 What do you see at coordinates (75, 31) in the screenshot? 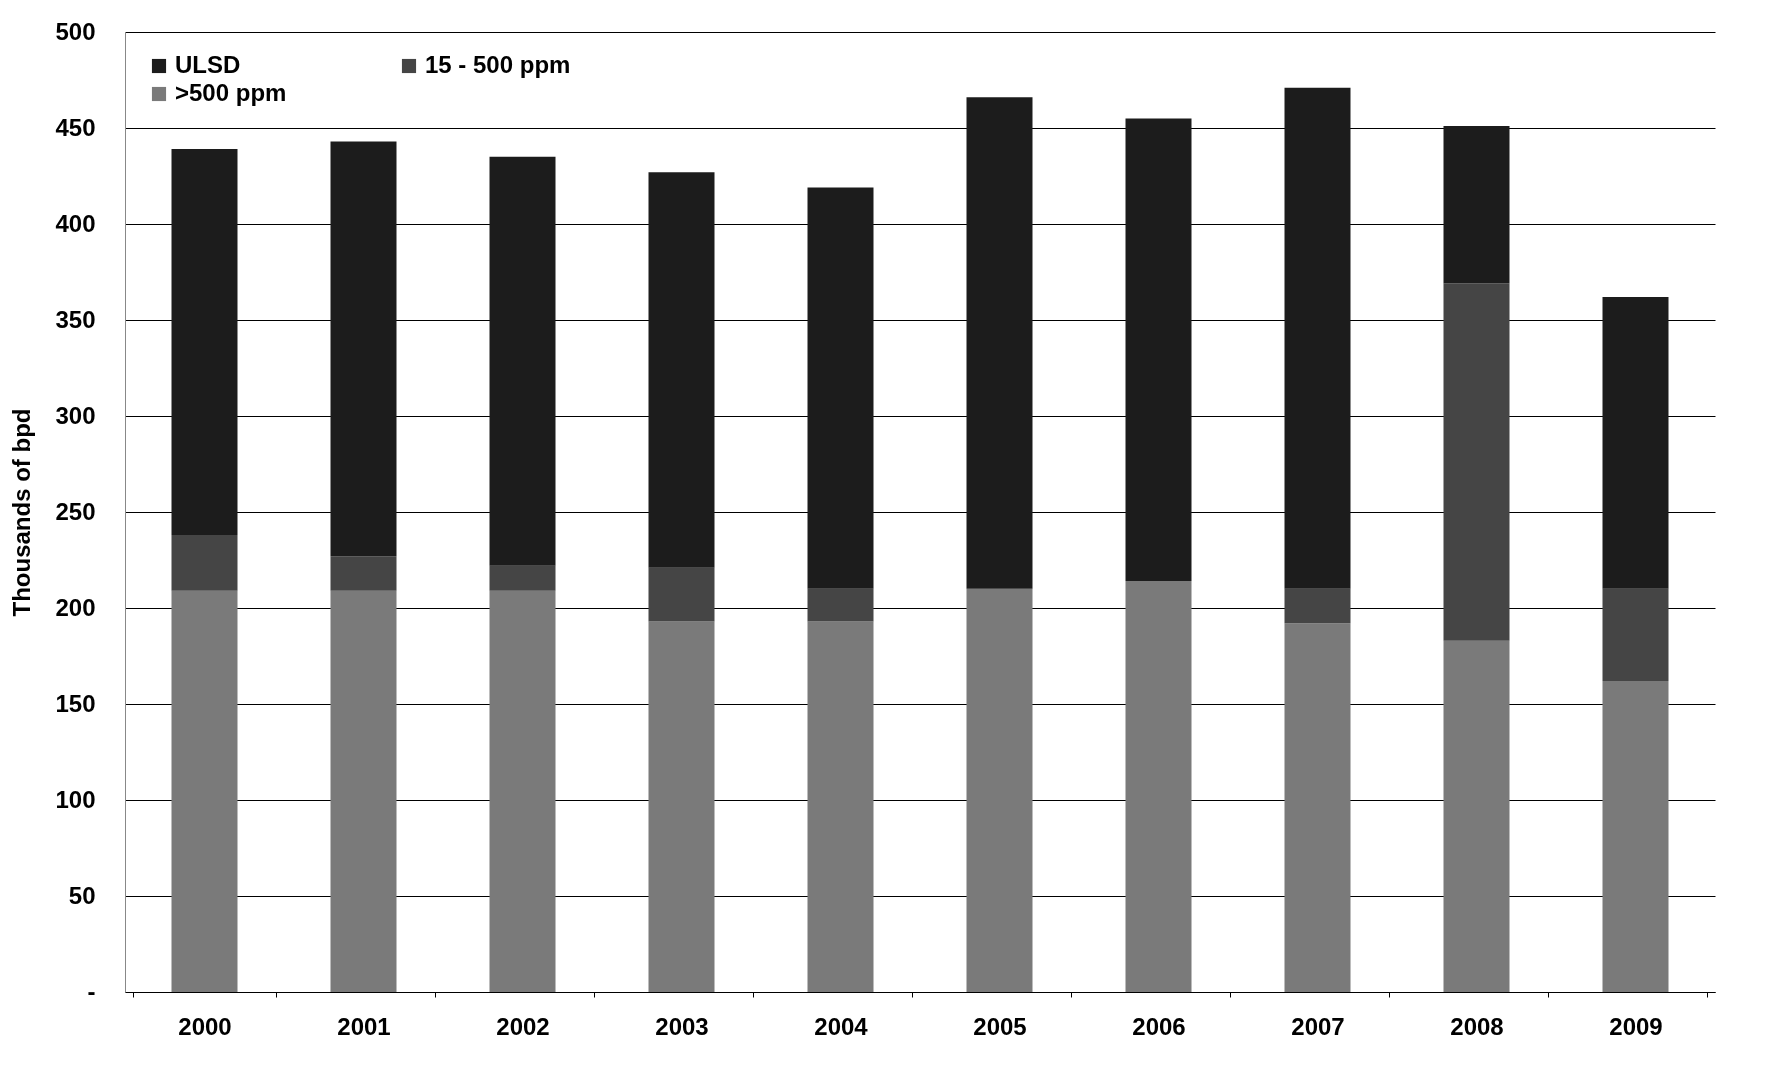
I see `y-tick-label: 500` at bounding box center [75, 31].